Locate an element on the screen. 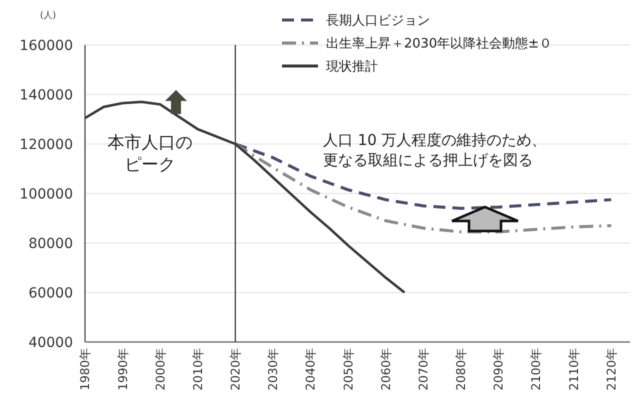 The image size is (638, 403). legend-label: 長期人口ビジョン is located at coordinates (378, 21).